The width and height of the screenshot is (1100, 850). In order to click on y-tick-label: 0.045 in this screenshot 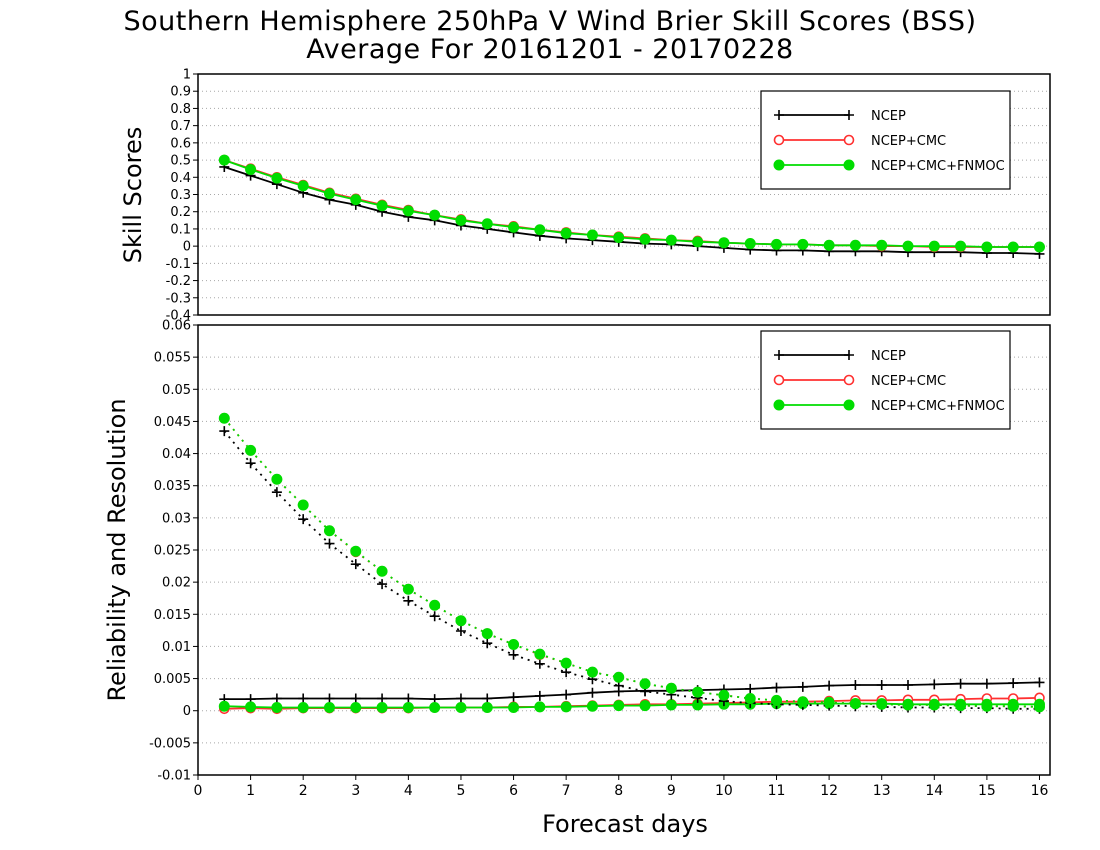, I will do `click(172, 422)`.